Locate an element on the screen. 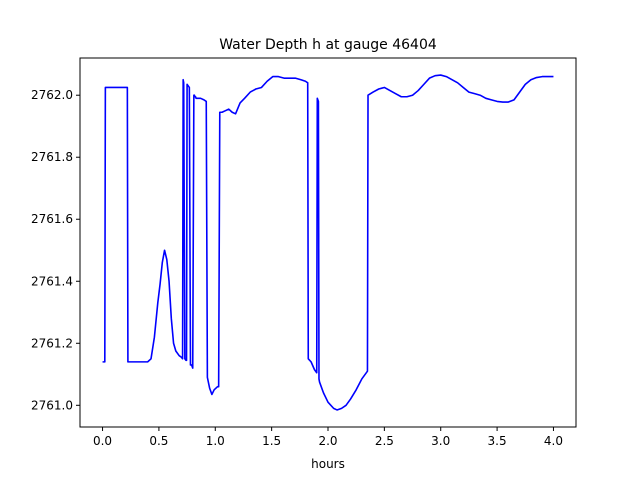 The width and height of the screenshot is (640, 480). chart-title: Water Depth h at gauge 46404 is located at coordinates (328, 45).